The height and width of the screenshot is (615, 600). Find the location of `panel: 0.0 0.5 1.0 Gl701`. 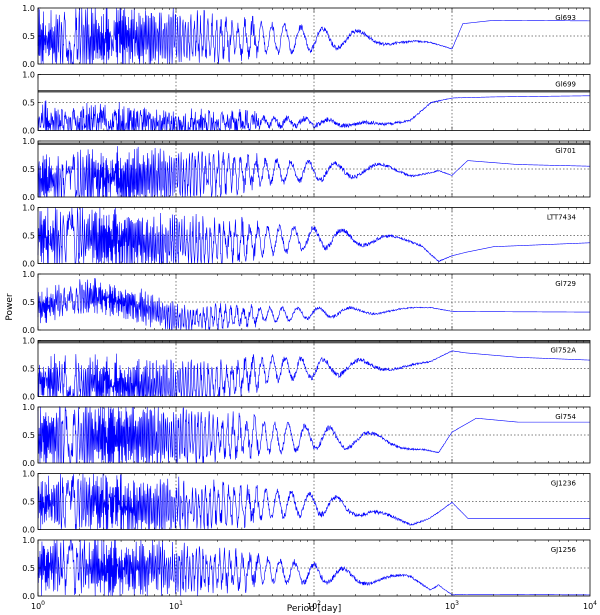

panel: 0.0 0.5 1.0 Gl701 is located at coordinates (306, 169).